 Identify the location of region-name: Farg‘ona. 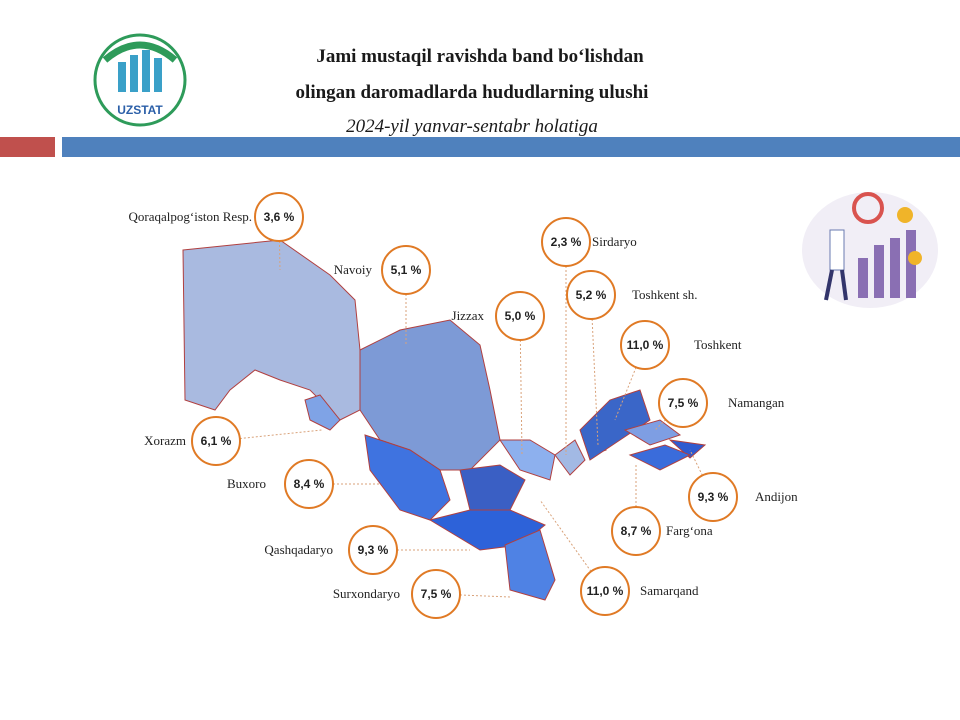
(689, 530).